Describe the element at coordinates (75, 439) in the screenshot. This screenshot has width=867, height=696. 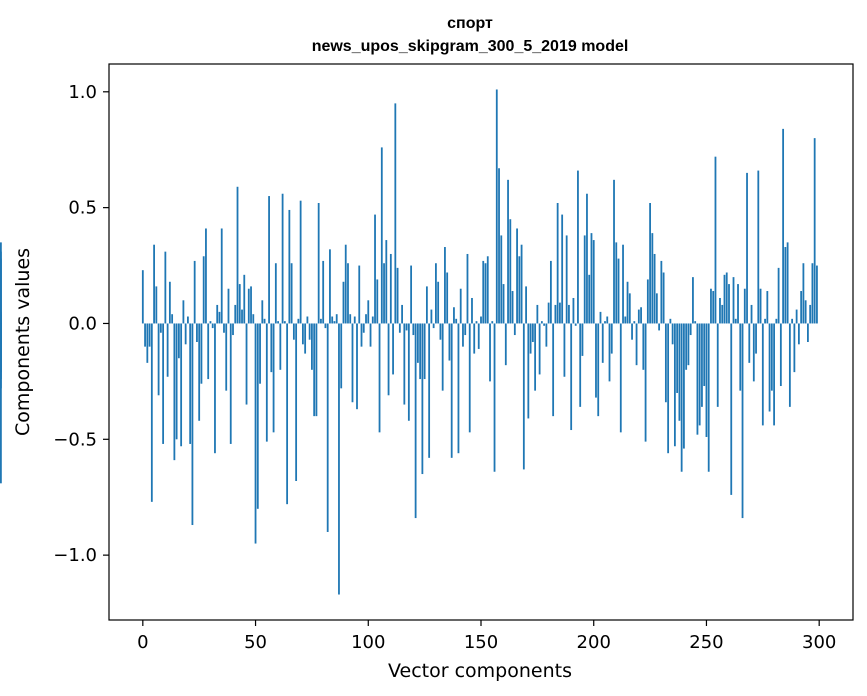
I see `y-tick-label: −0.5` at that location.